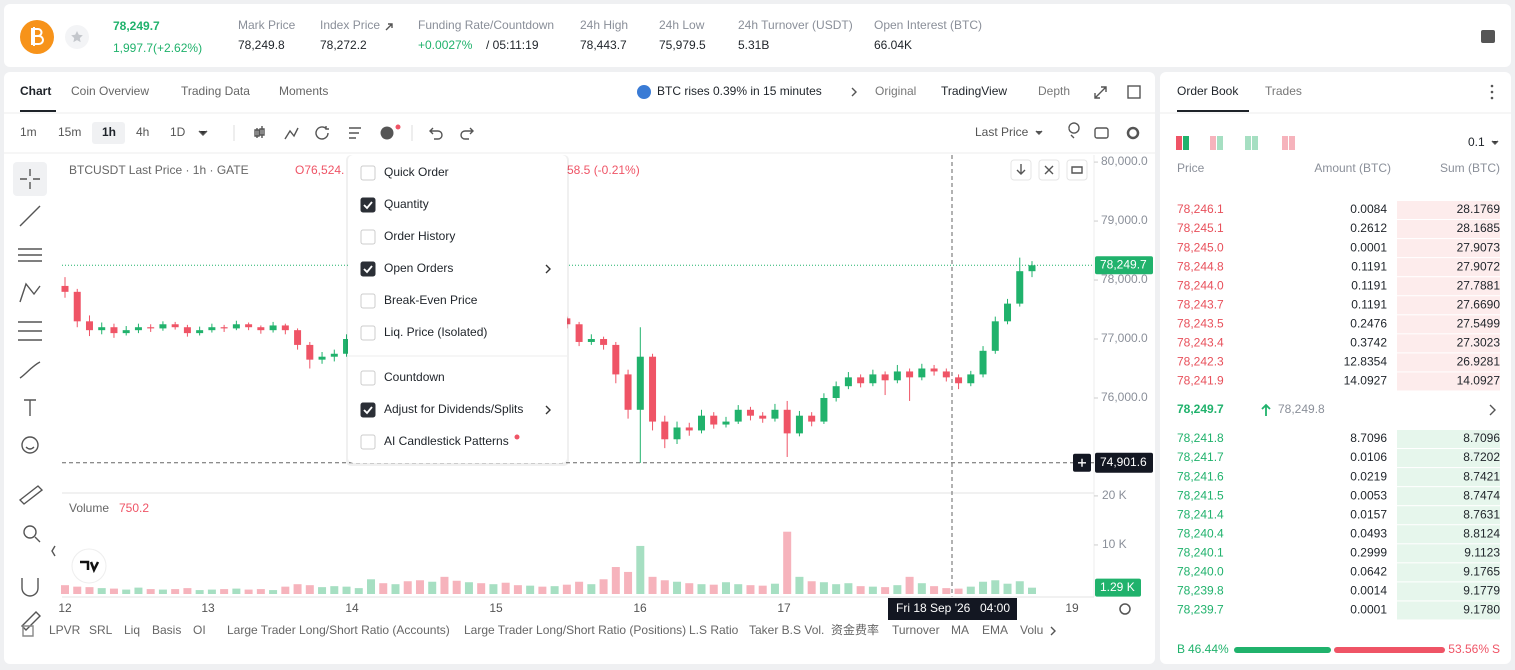 The height and width of the screenshot is (670, 1515). Describe the element at coordinates (1200, 343) in the screenshot. I see `ob-price: 78,243.4` at that location.